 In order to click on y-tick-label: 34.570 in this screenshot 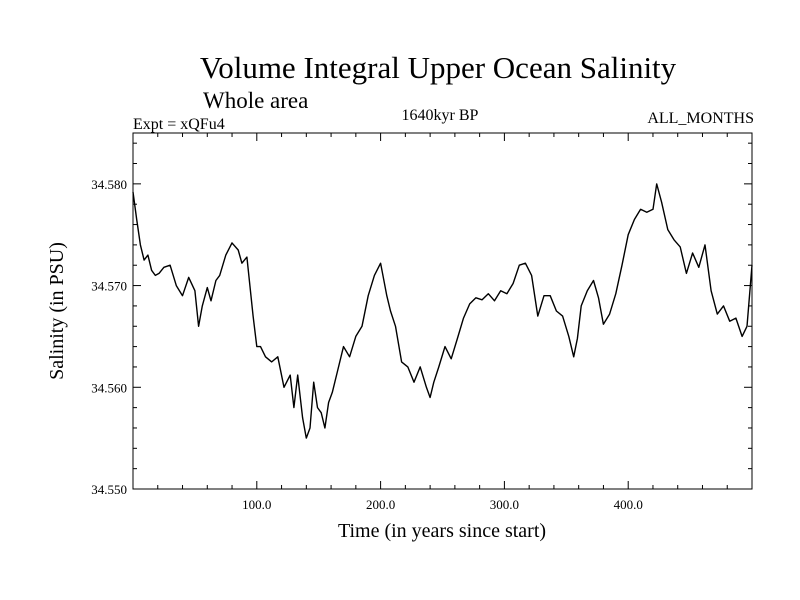, I will do `click(109, 286)`.